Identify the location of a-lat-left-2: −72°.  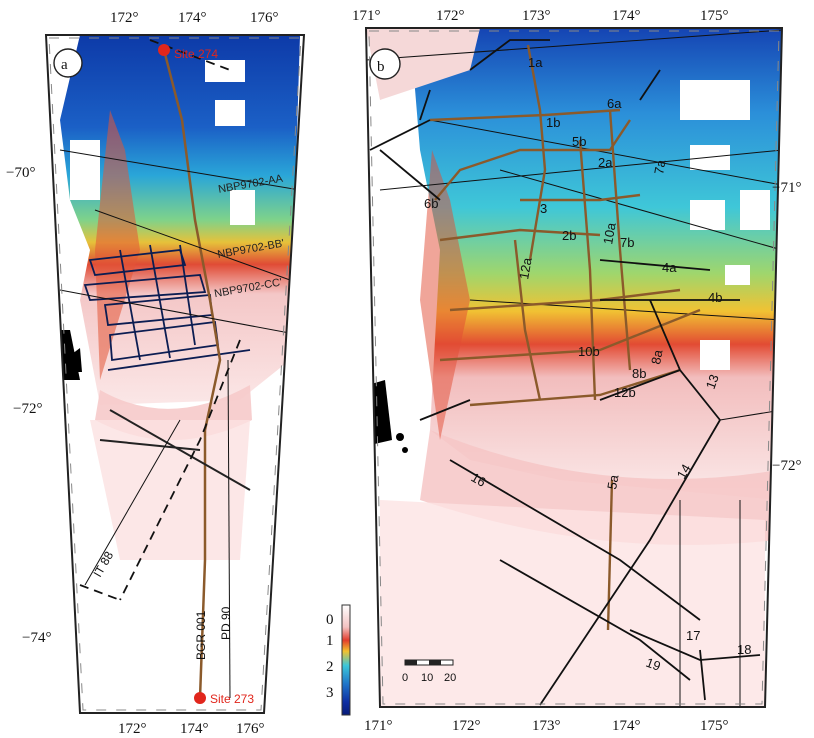
(27, 409).